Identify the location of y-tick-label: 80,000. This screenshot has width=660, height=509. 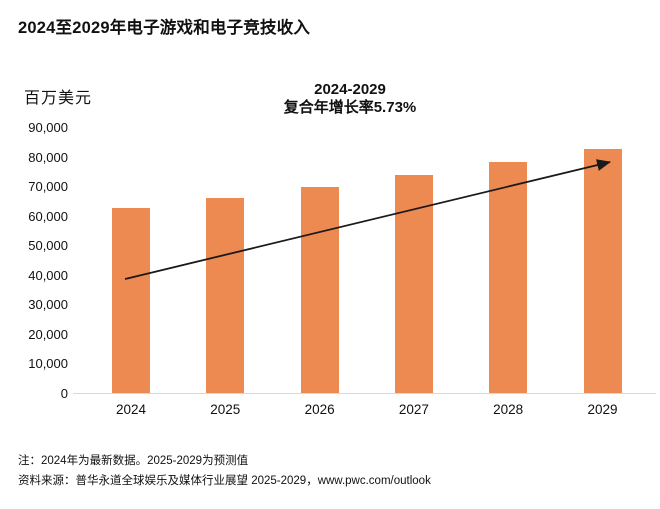
(48, 157).